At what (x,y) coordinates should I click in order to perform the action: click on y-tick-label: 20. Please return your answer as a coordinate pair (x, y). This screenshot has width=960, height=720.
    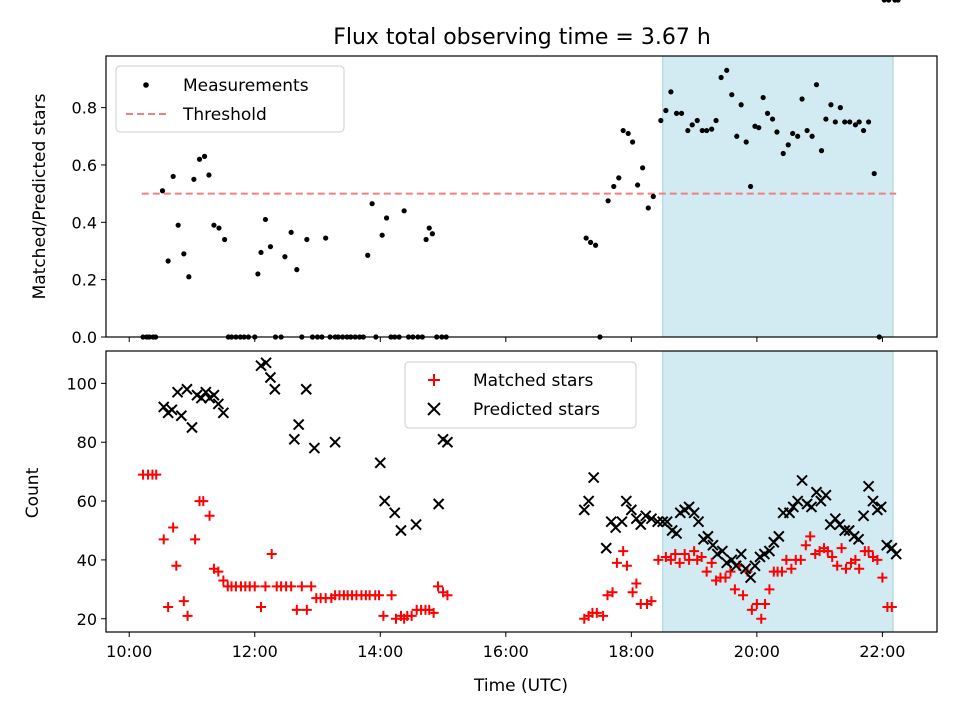
    Looking at the image, I should click on (87, 619).